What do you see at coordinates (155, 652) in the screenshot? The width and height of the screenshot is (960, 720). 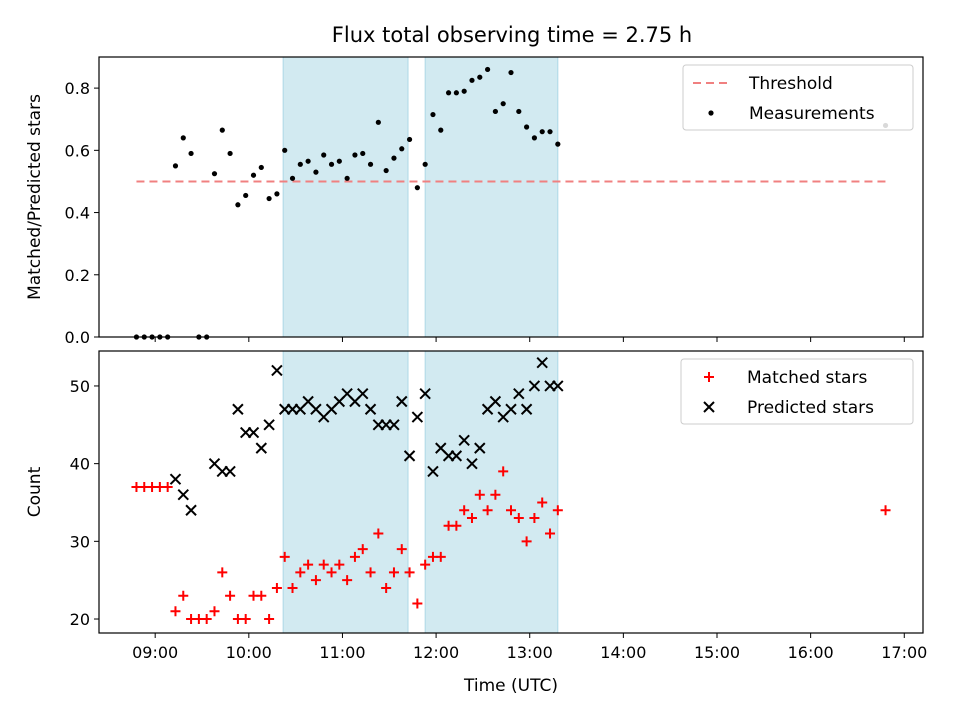 I see `x-tick-label: 09:00` at bounding box center [155, 652].